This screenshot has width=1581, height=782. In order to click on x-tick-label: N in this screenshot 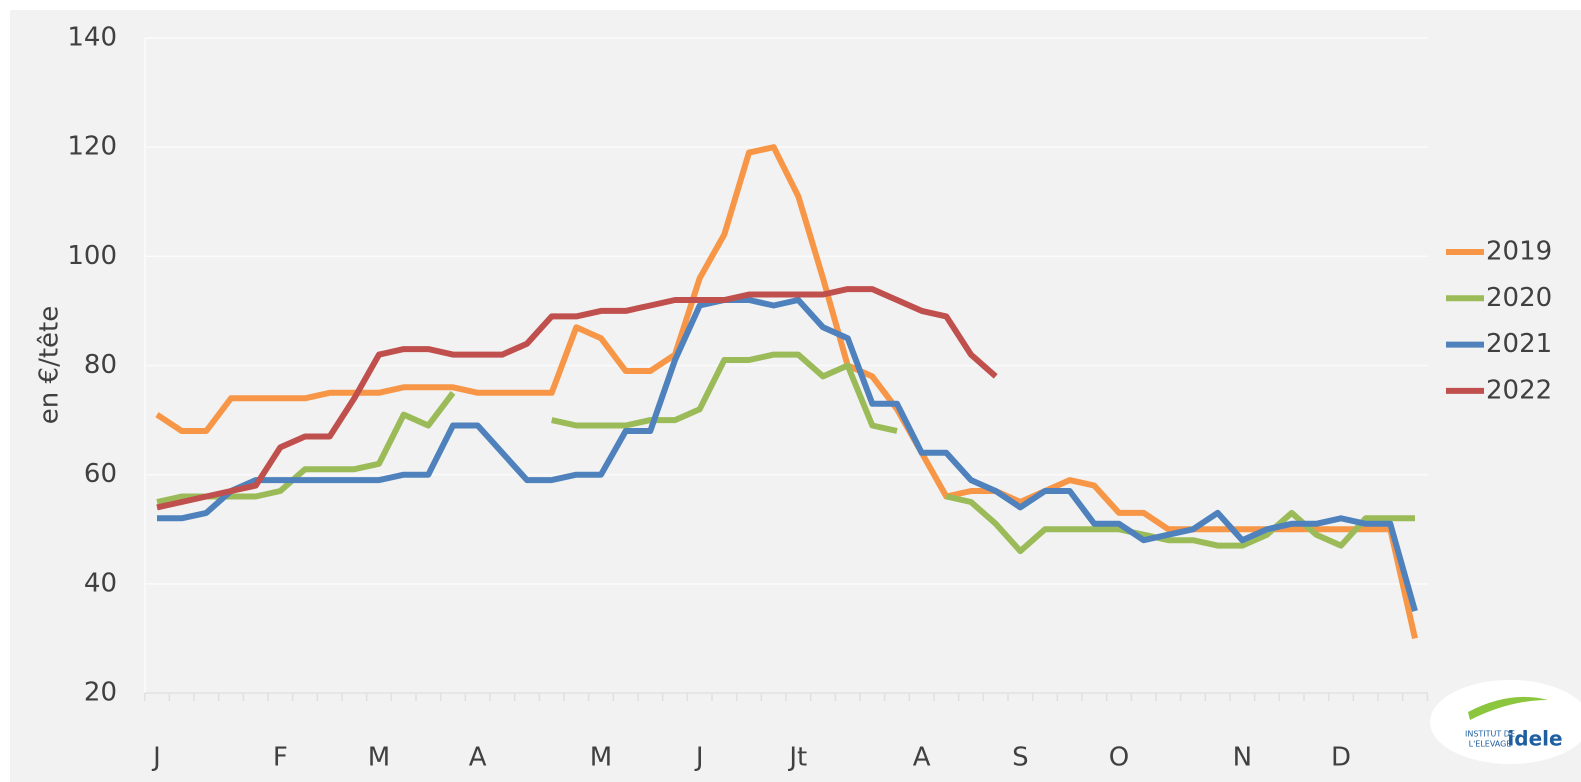, I will do `click(1242, 758)`.